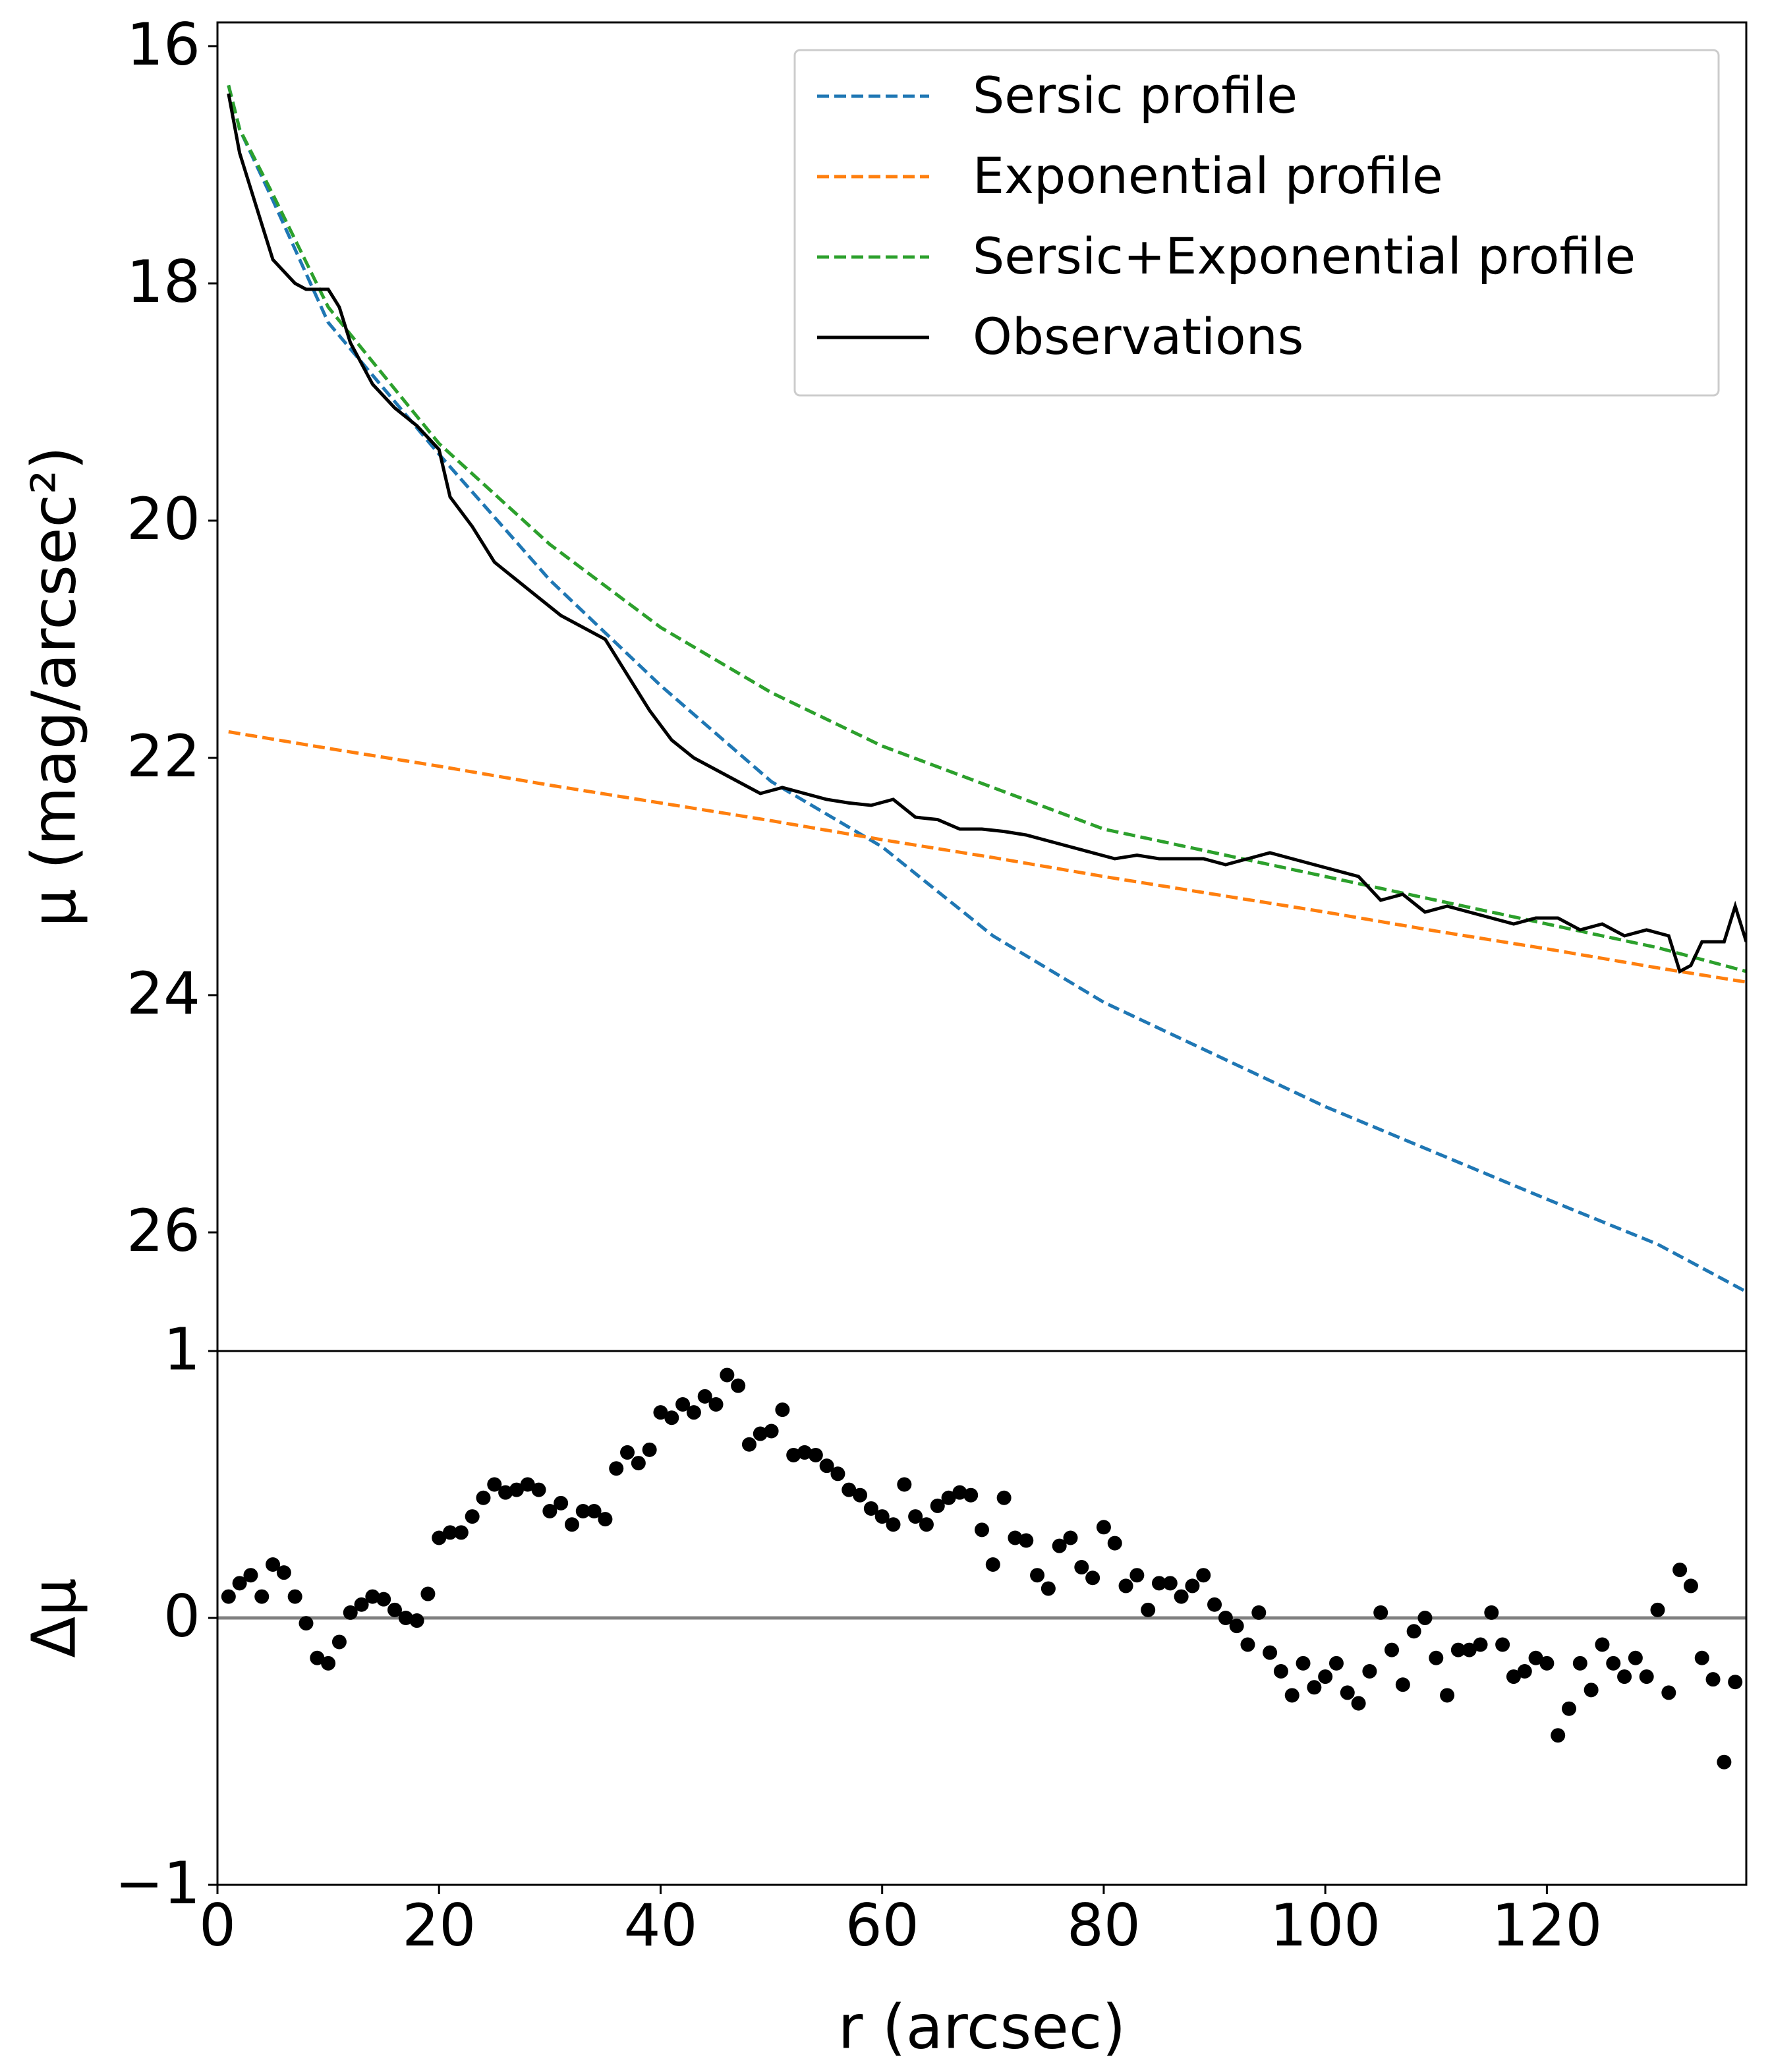  Describe the element at coordinates (1135, 95) in the screenshot. I see `legend-label: Sersic profile` at that location.